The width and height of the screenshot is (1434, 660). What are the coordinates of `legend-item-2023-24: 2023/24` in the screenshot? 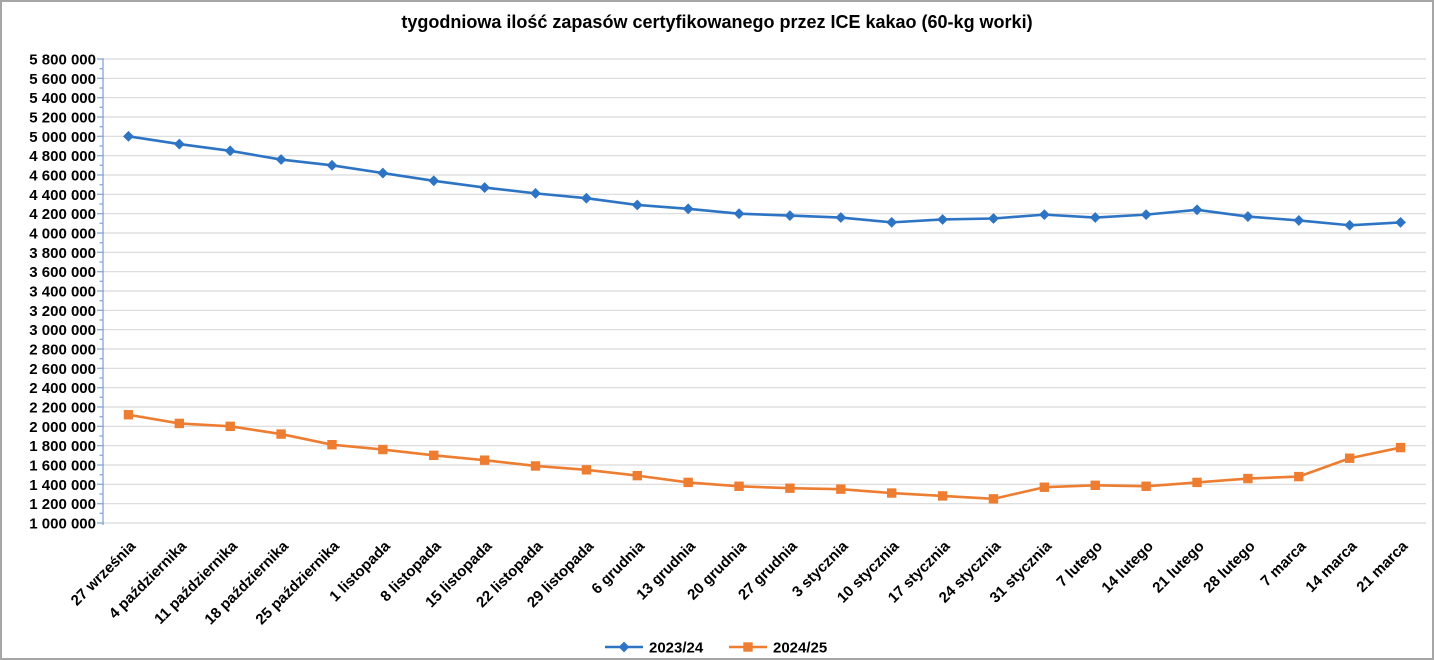 It's located at (654, 648).